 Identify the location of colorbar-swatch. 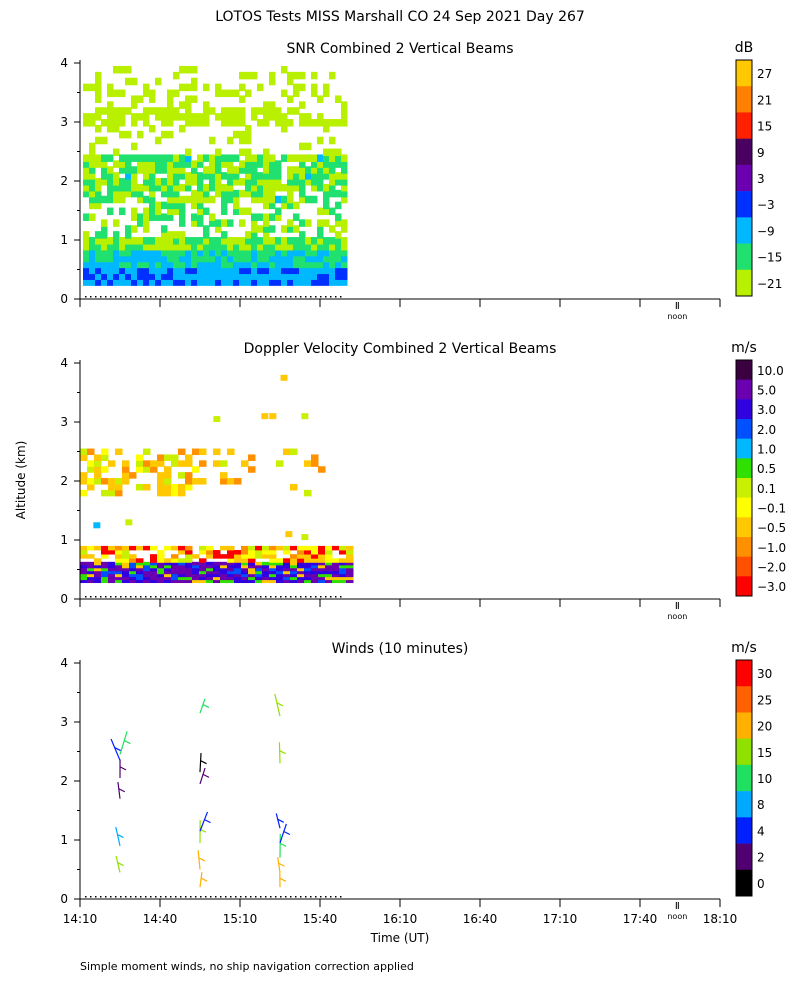
(744, 488).